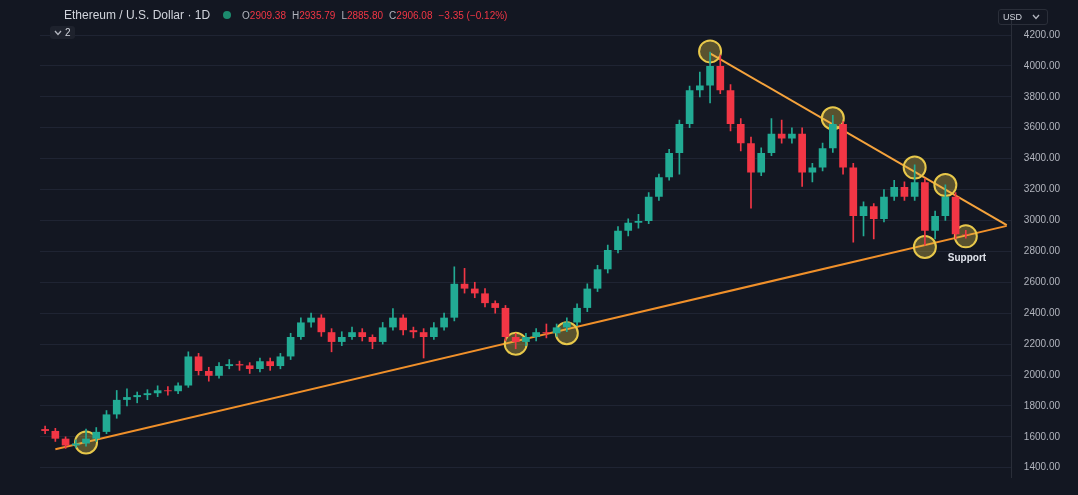  What do you see at coordinates (1042, 96) in the screenshot?
I see `y-tick-label: 3800.00` at bounding box center [1042, 96].